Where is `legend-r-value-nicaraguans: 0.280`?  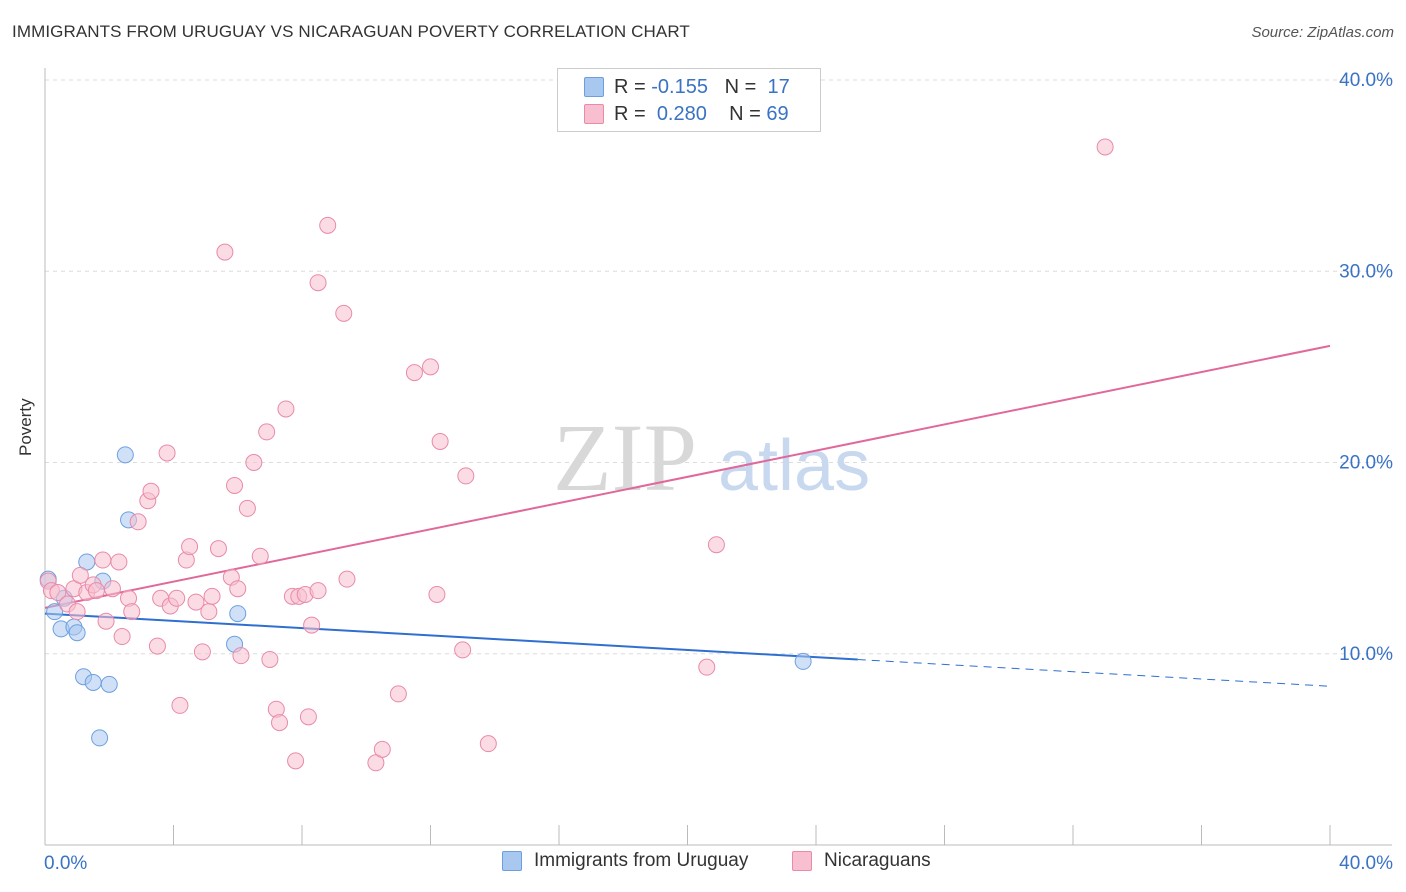 legend-r-value-nicaraguans: 0.280 is located at coordinates (681, 113).